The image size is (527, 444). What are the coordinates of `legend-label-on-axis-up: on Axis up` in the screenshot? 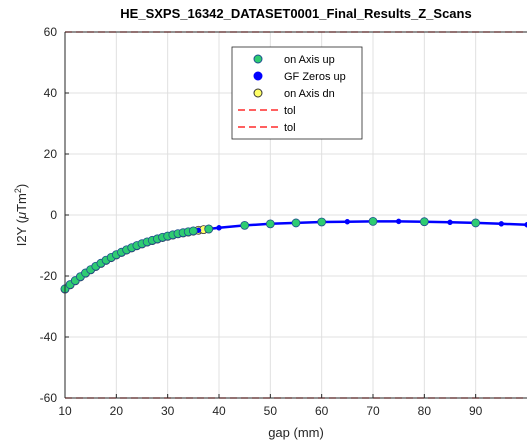 It's located at (309, 60).